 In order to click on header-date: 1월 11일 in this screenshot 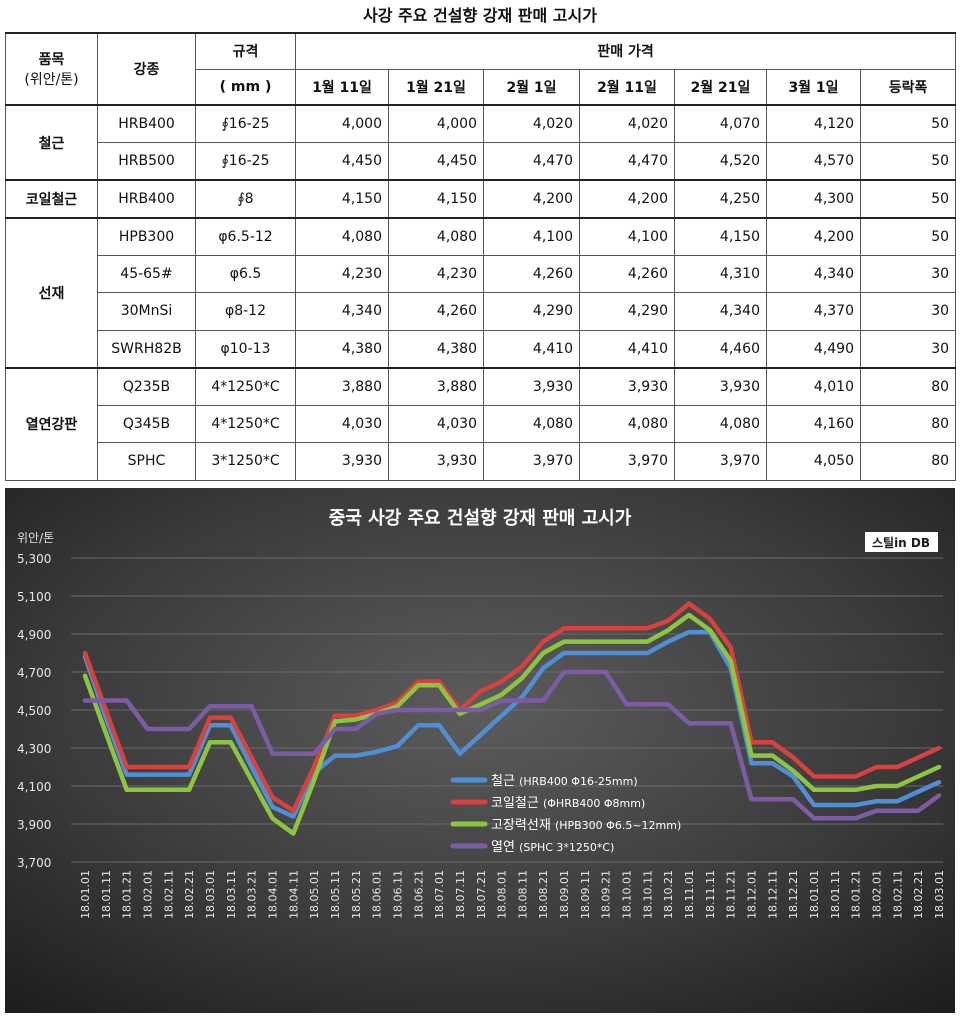, I will do `click(342, 87)`.